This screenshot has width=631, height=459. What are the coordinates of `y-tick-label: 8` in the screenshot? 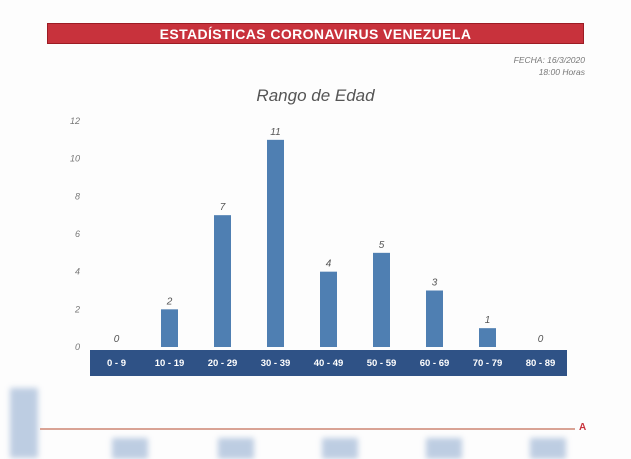 It's located at (77, 196).